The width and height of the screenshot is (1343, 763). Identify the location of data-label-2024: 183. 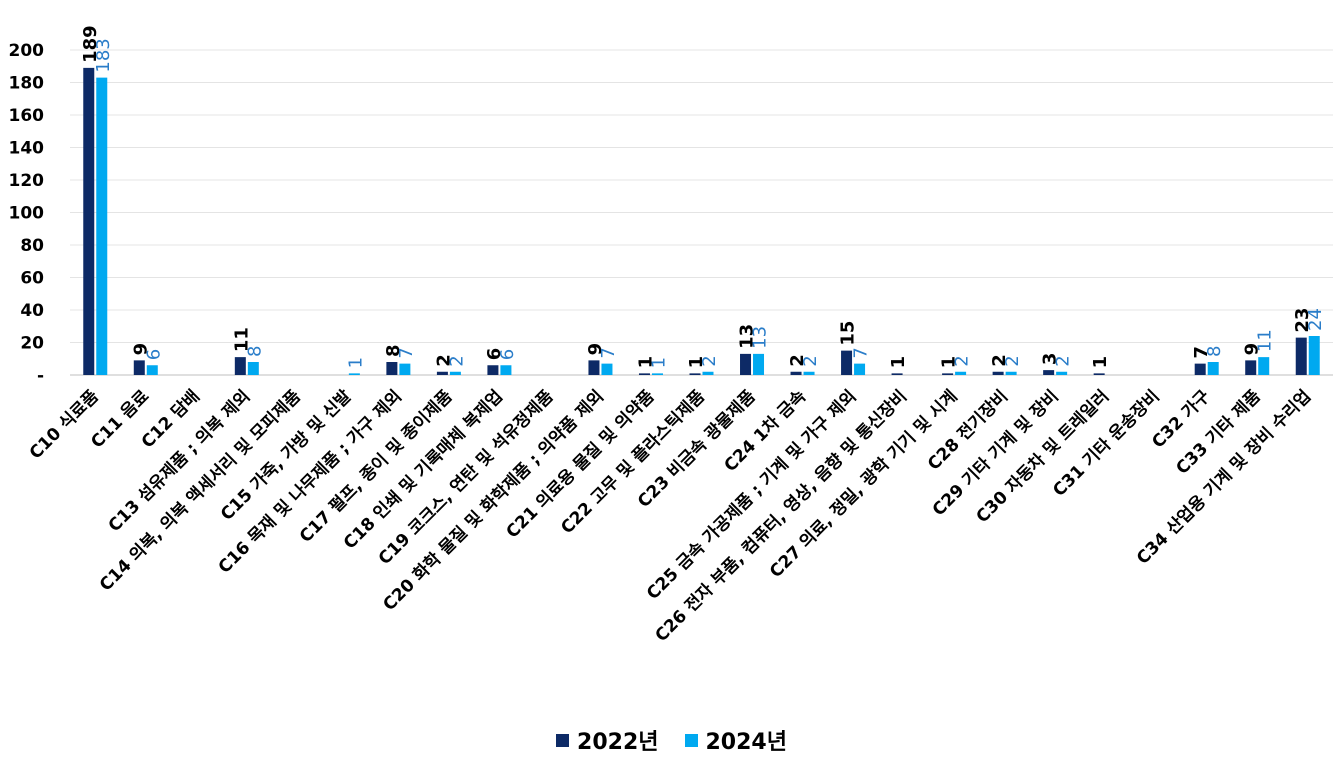
(103, 55).